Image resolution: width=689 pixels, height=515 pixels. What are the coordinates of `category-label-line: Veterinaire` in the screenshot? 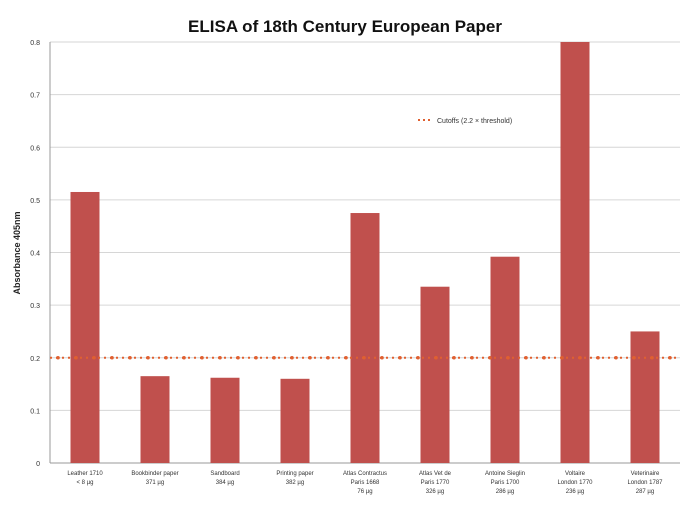 It's located at (645, 474).